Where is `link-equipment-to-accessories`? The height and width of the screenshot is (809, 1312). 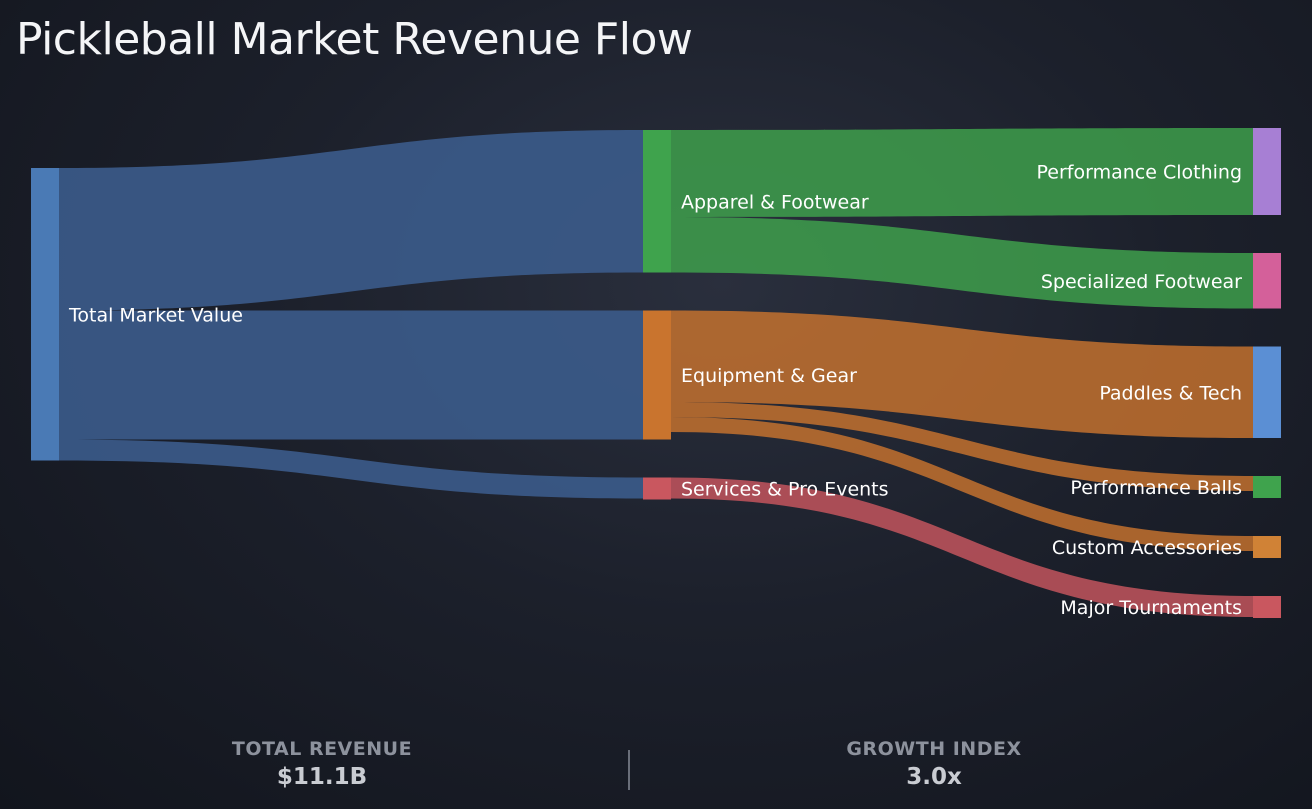 link-equipment-to-accessories is located at coordinates (962, 484).